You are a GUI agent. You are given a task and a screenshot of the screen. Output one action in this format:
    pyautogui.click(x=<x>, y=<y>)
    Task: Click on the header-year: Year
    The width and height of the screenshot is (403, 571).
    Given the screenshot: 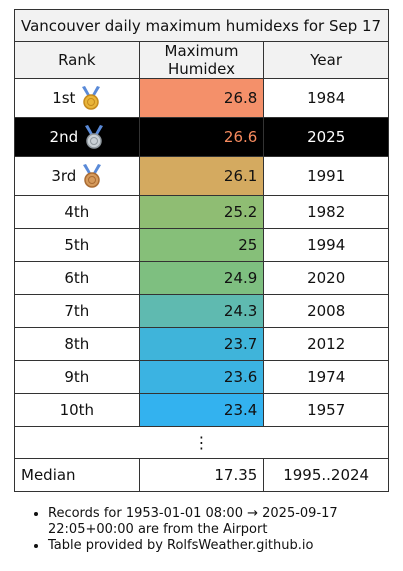 What is the action you would take?
    pyautogui.click(x=326, y=60)
    